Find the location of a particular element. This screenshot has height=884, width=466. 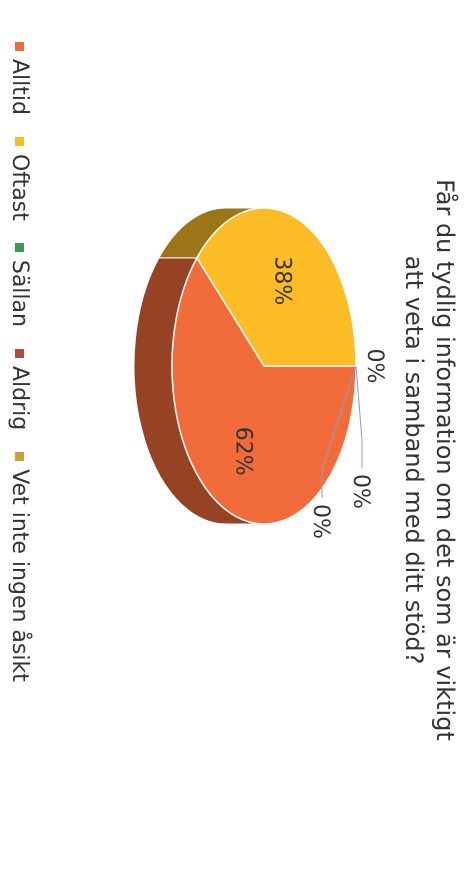

legend-item-vet-inte: Vet inte ingen åsikt is located at coordinates (19, 567).